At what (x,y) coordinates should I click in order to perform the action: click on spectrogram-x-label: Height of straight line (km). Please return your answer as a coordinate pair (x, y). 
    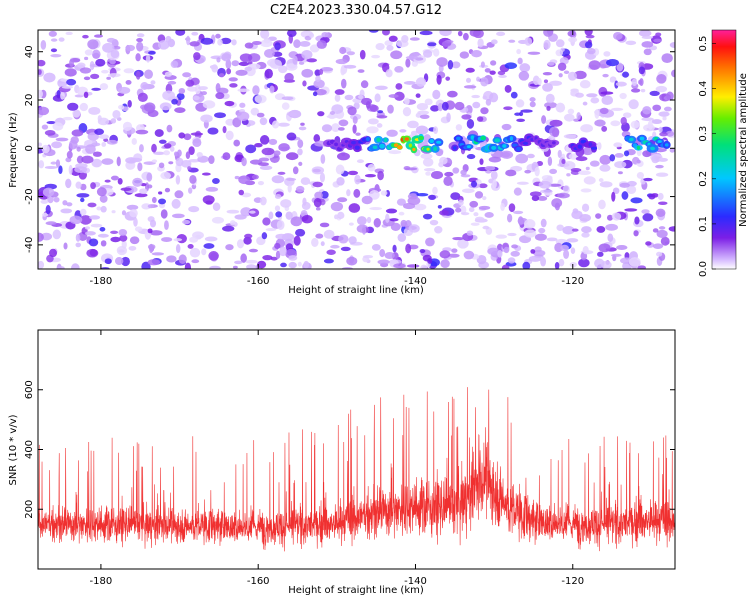
    Looking at the image, I should click on (356, 290).